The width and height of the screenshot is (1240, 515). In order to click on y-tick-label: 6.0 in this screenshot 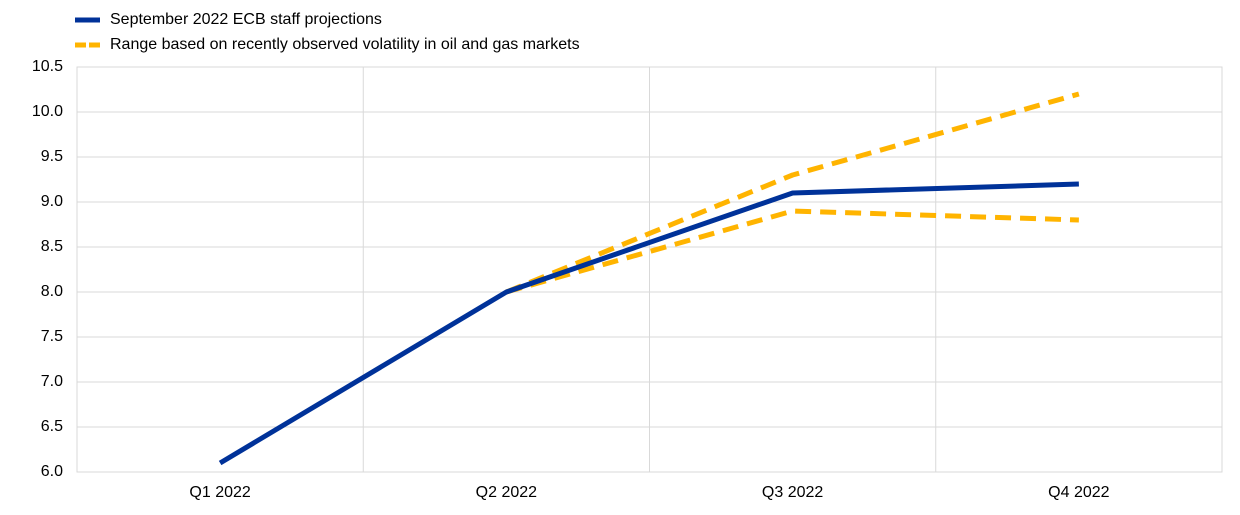, I will do `click(52, 471)`.